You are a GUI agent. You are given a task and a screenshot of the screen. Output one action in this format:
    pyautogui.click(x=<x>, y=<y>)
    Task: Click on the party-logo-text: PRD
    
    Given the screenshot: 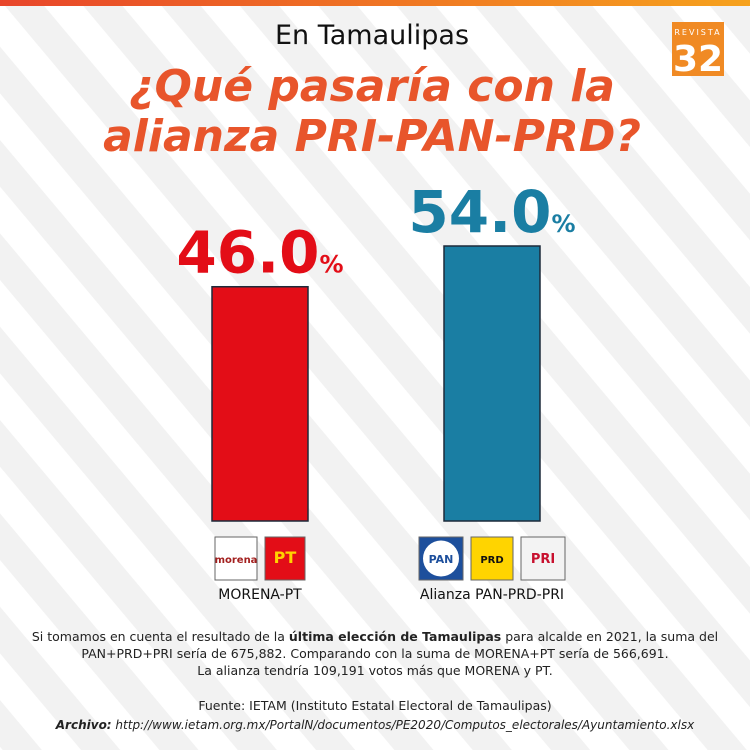 What is the action you would take?
    pyautogui.click(x=491, y=560)
    